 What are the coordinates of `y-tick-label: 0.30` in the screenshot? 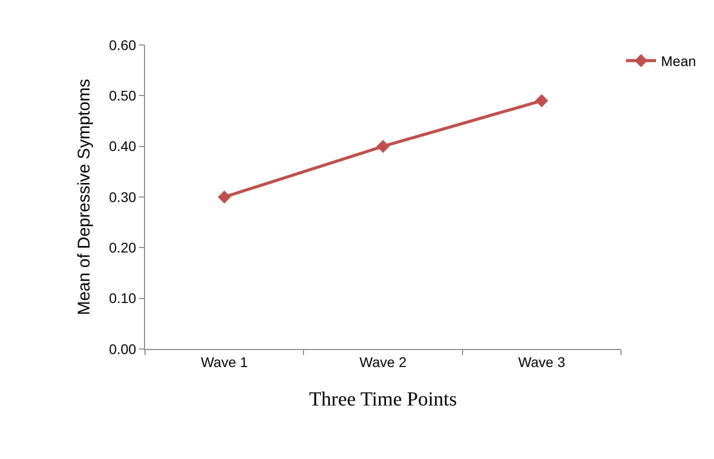 It's located at (122, 196).